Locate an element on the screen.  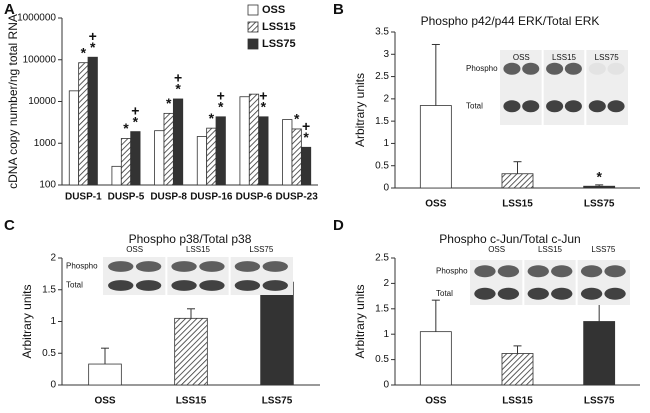
y-tick-label: 0.5 is located at coordinates (49, 353).